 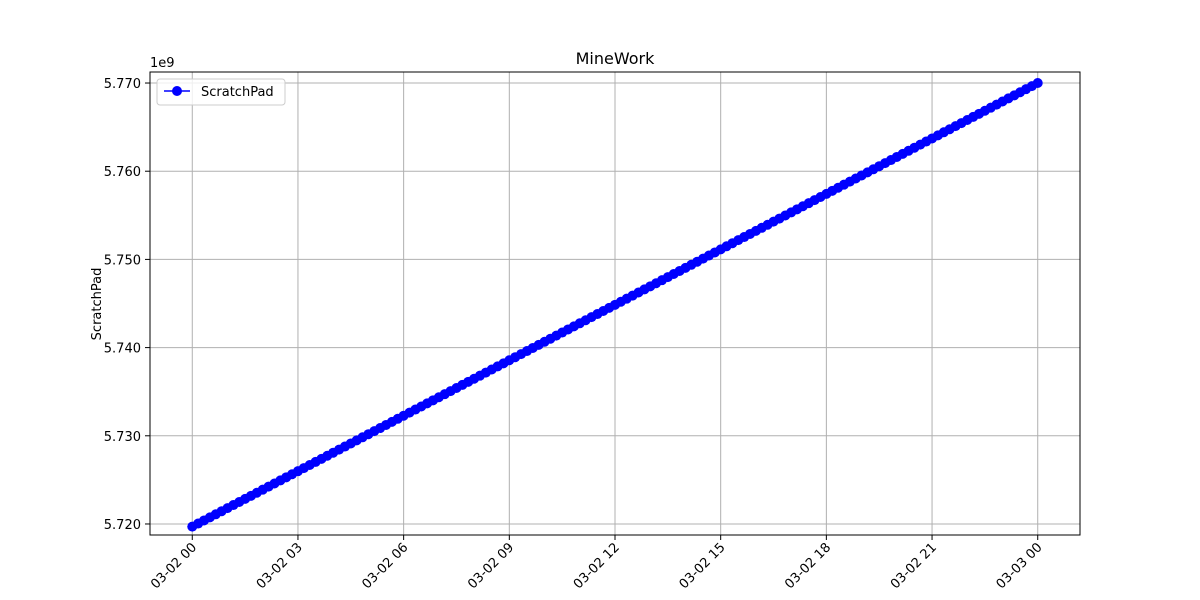 I want to click on y-tick-label: 5.750, so click(x=122, y=260).